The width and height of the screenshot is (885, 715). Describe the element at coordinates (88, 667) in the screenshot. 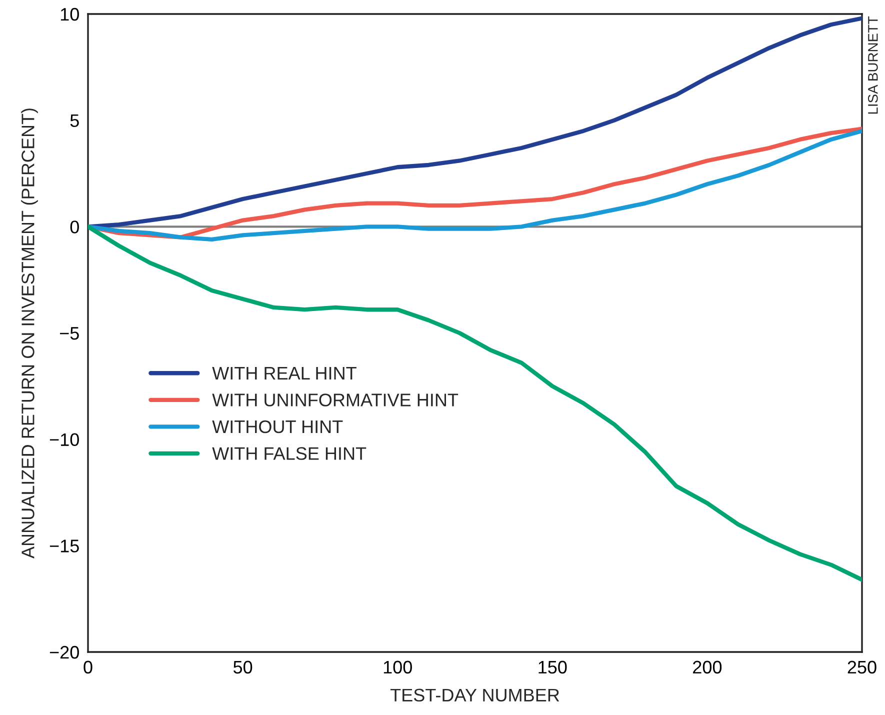

I see `x-tick-label: 0` at that location.